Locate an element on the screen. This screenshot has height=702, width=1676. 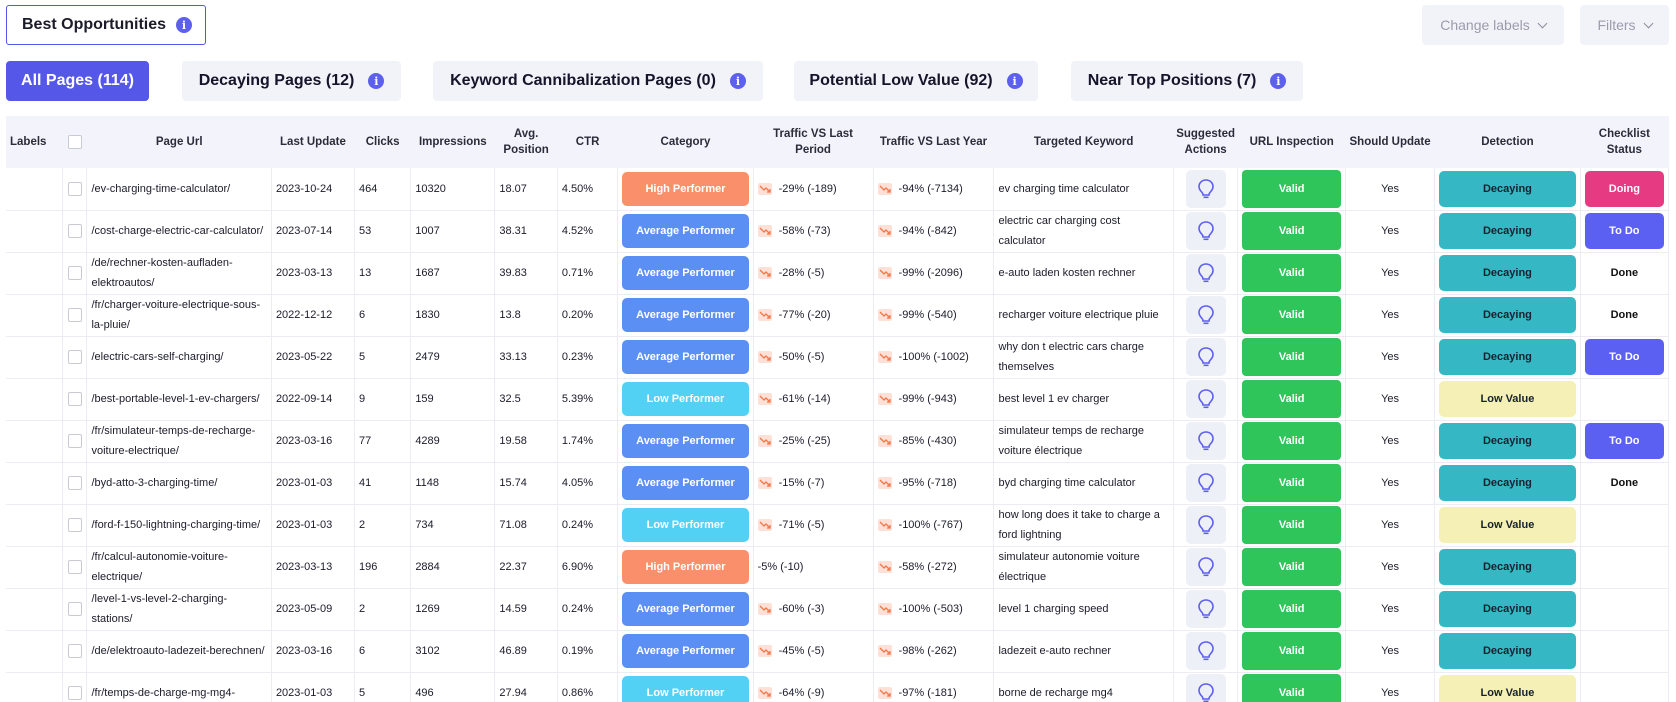
page-url: /ford-f-150-lightning-charging-time/ is located at coordinates (179, 525).